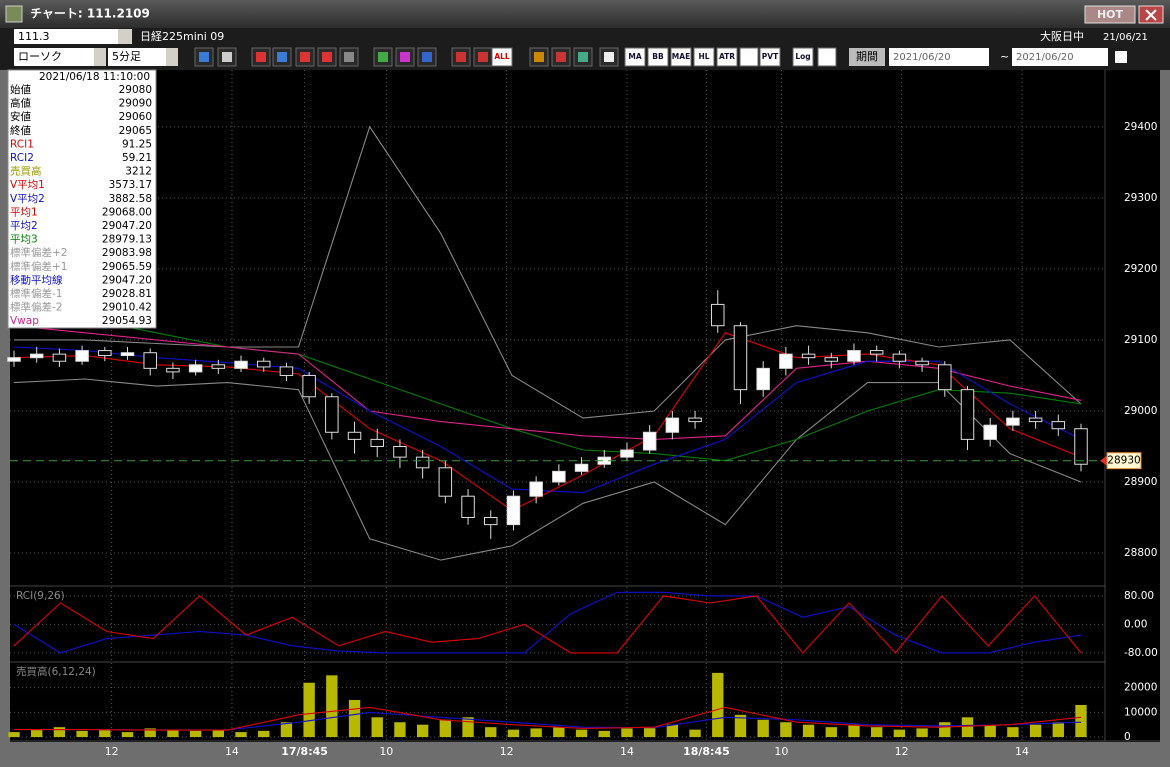  I want to click on hot-label: HOT, so click(1110, 14).